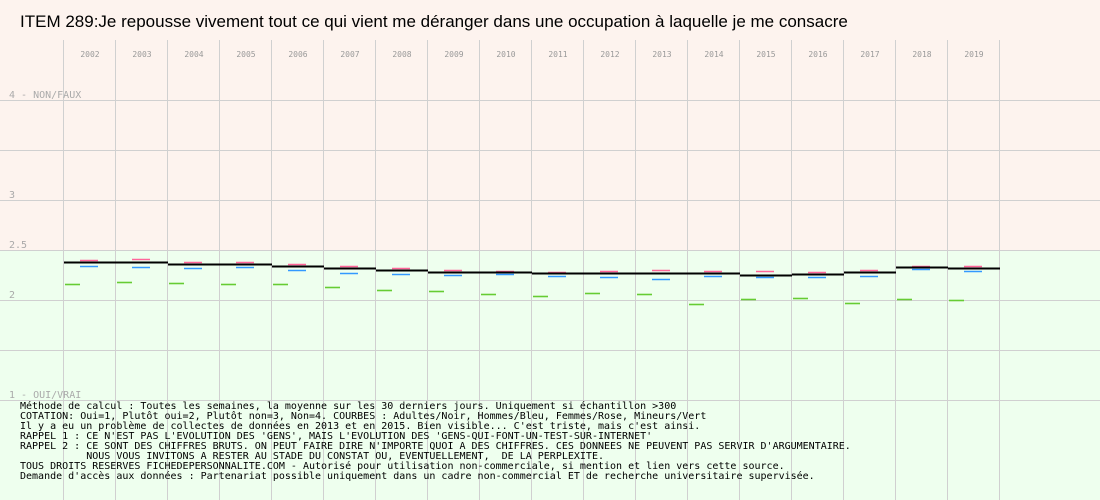  Describe the element at coordinates (349, 54) in the screenshot. I see `x-tick-label: 2007` at that location.